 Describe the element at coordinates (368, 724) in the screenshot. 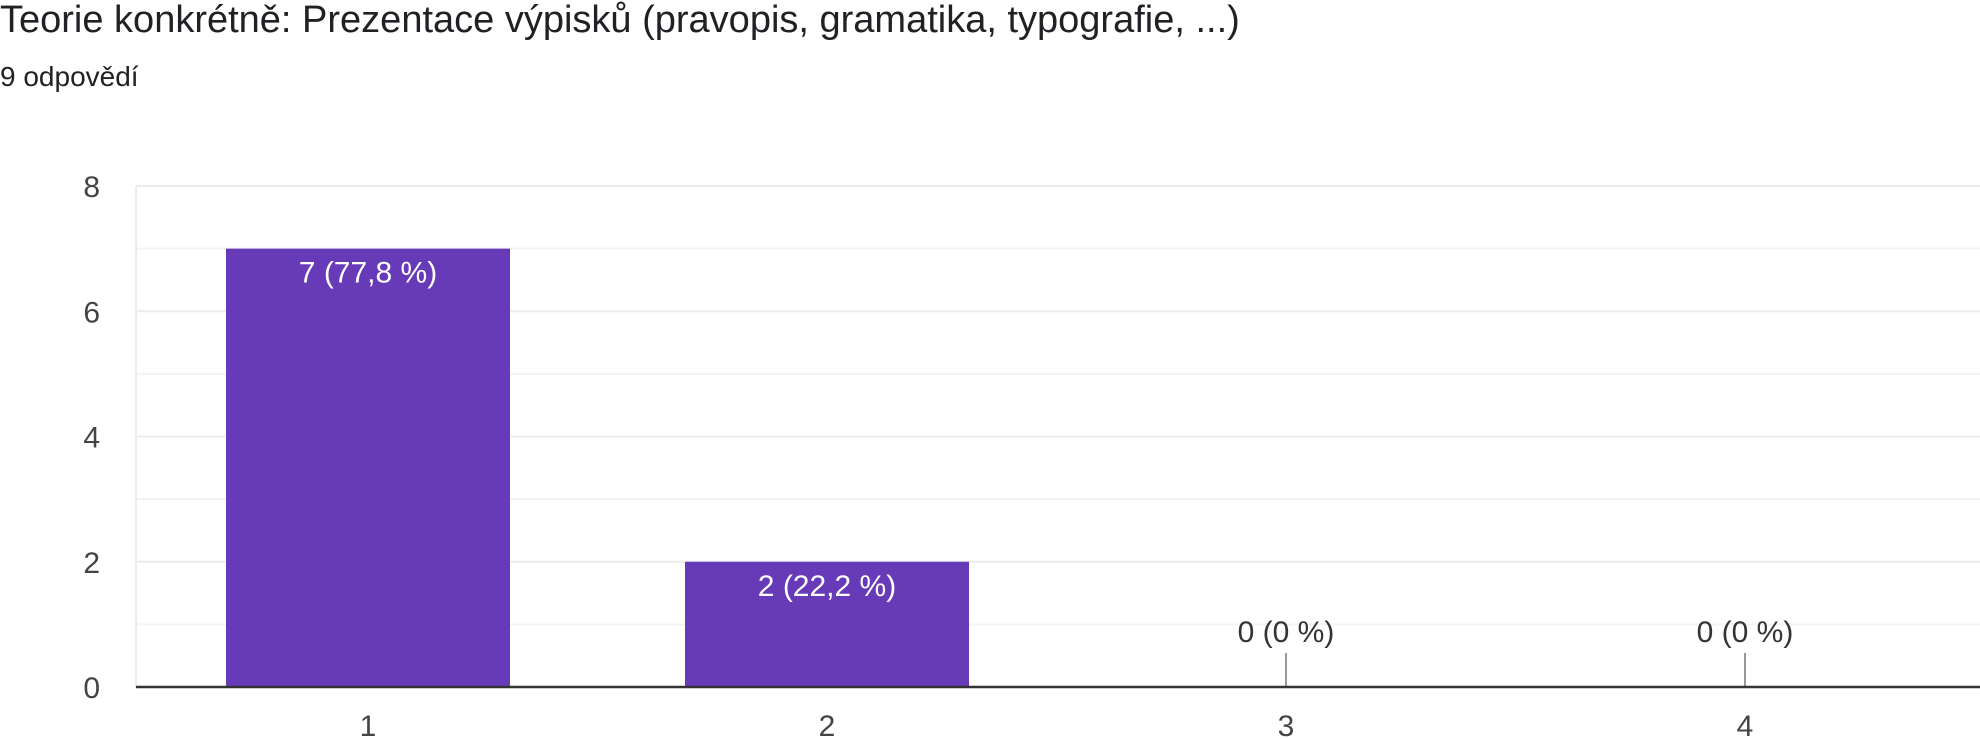

I see `x-tick-label: 1` at that location.